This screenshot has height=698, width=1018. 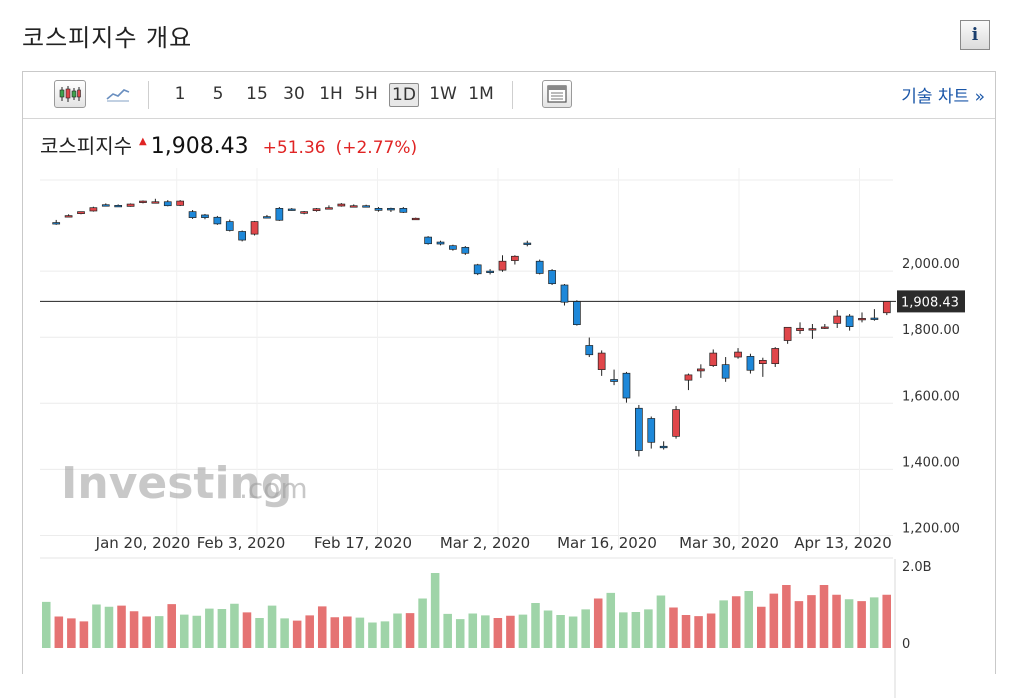 I want to click on line-chart-button, so click(x=118, y=94).